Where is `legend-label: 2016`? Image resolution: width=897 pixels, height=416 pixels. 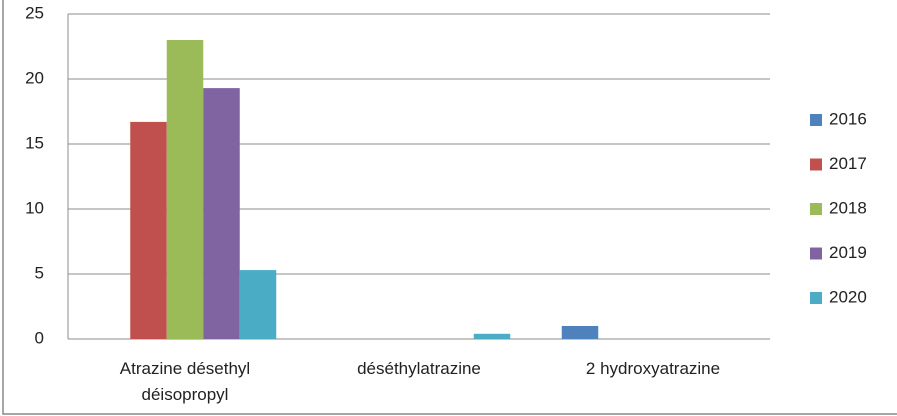
legend-label: 2016 is located at coordinates (848, 118).